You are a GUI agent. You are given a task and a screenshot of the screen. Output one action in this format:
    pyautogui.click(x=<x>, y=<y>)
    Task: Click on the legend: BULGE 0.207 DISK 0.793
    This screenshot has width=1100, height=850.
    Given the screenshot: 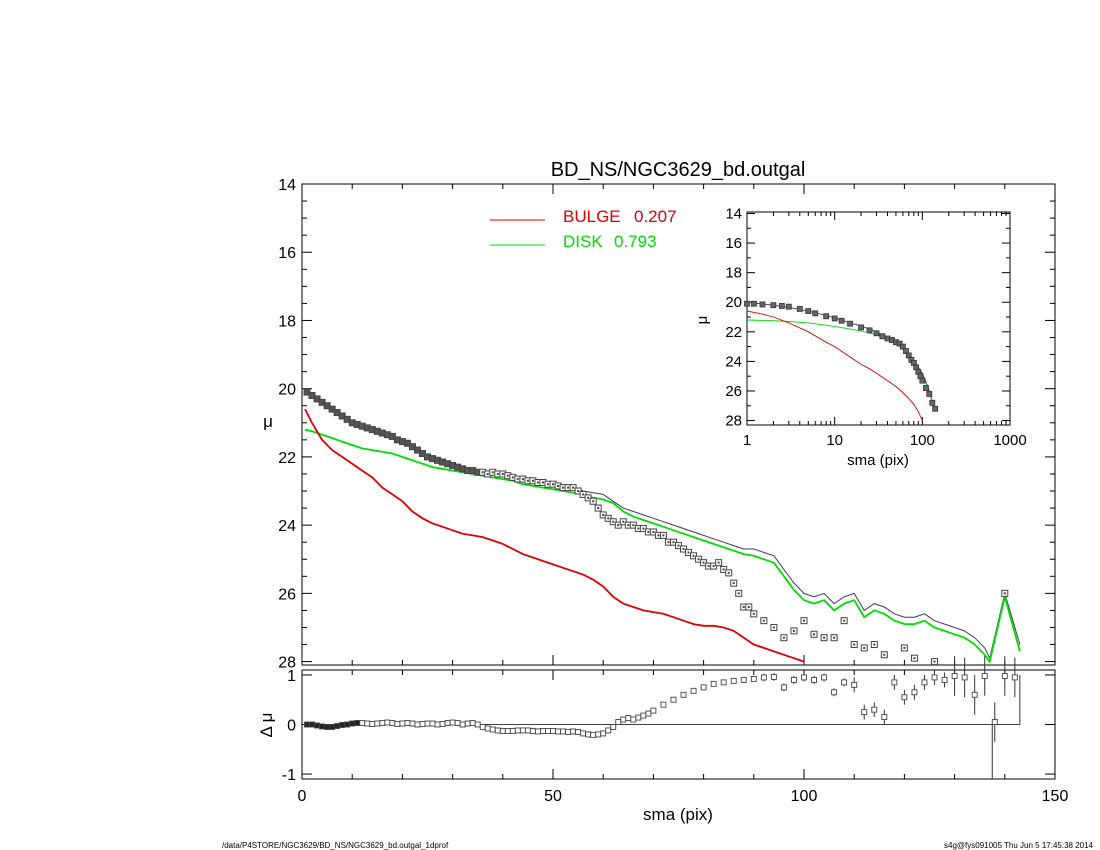 What is the action you would take?
    pyautogui.click(x=583, y=229)
    